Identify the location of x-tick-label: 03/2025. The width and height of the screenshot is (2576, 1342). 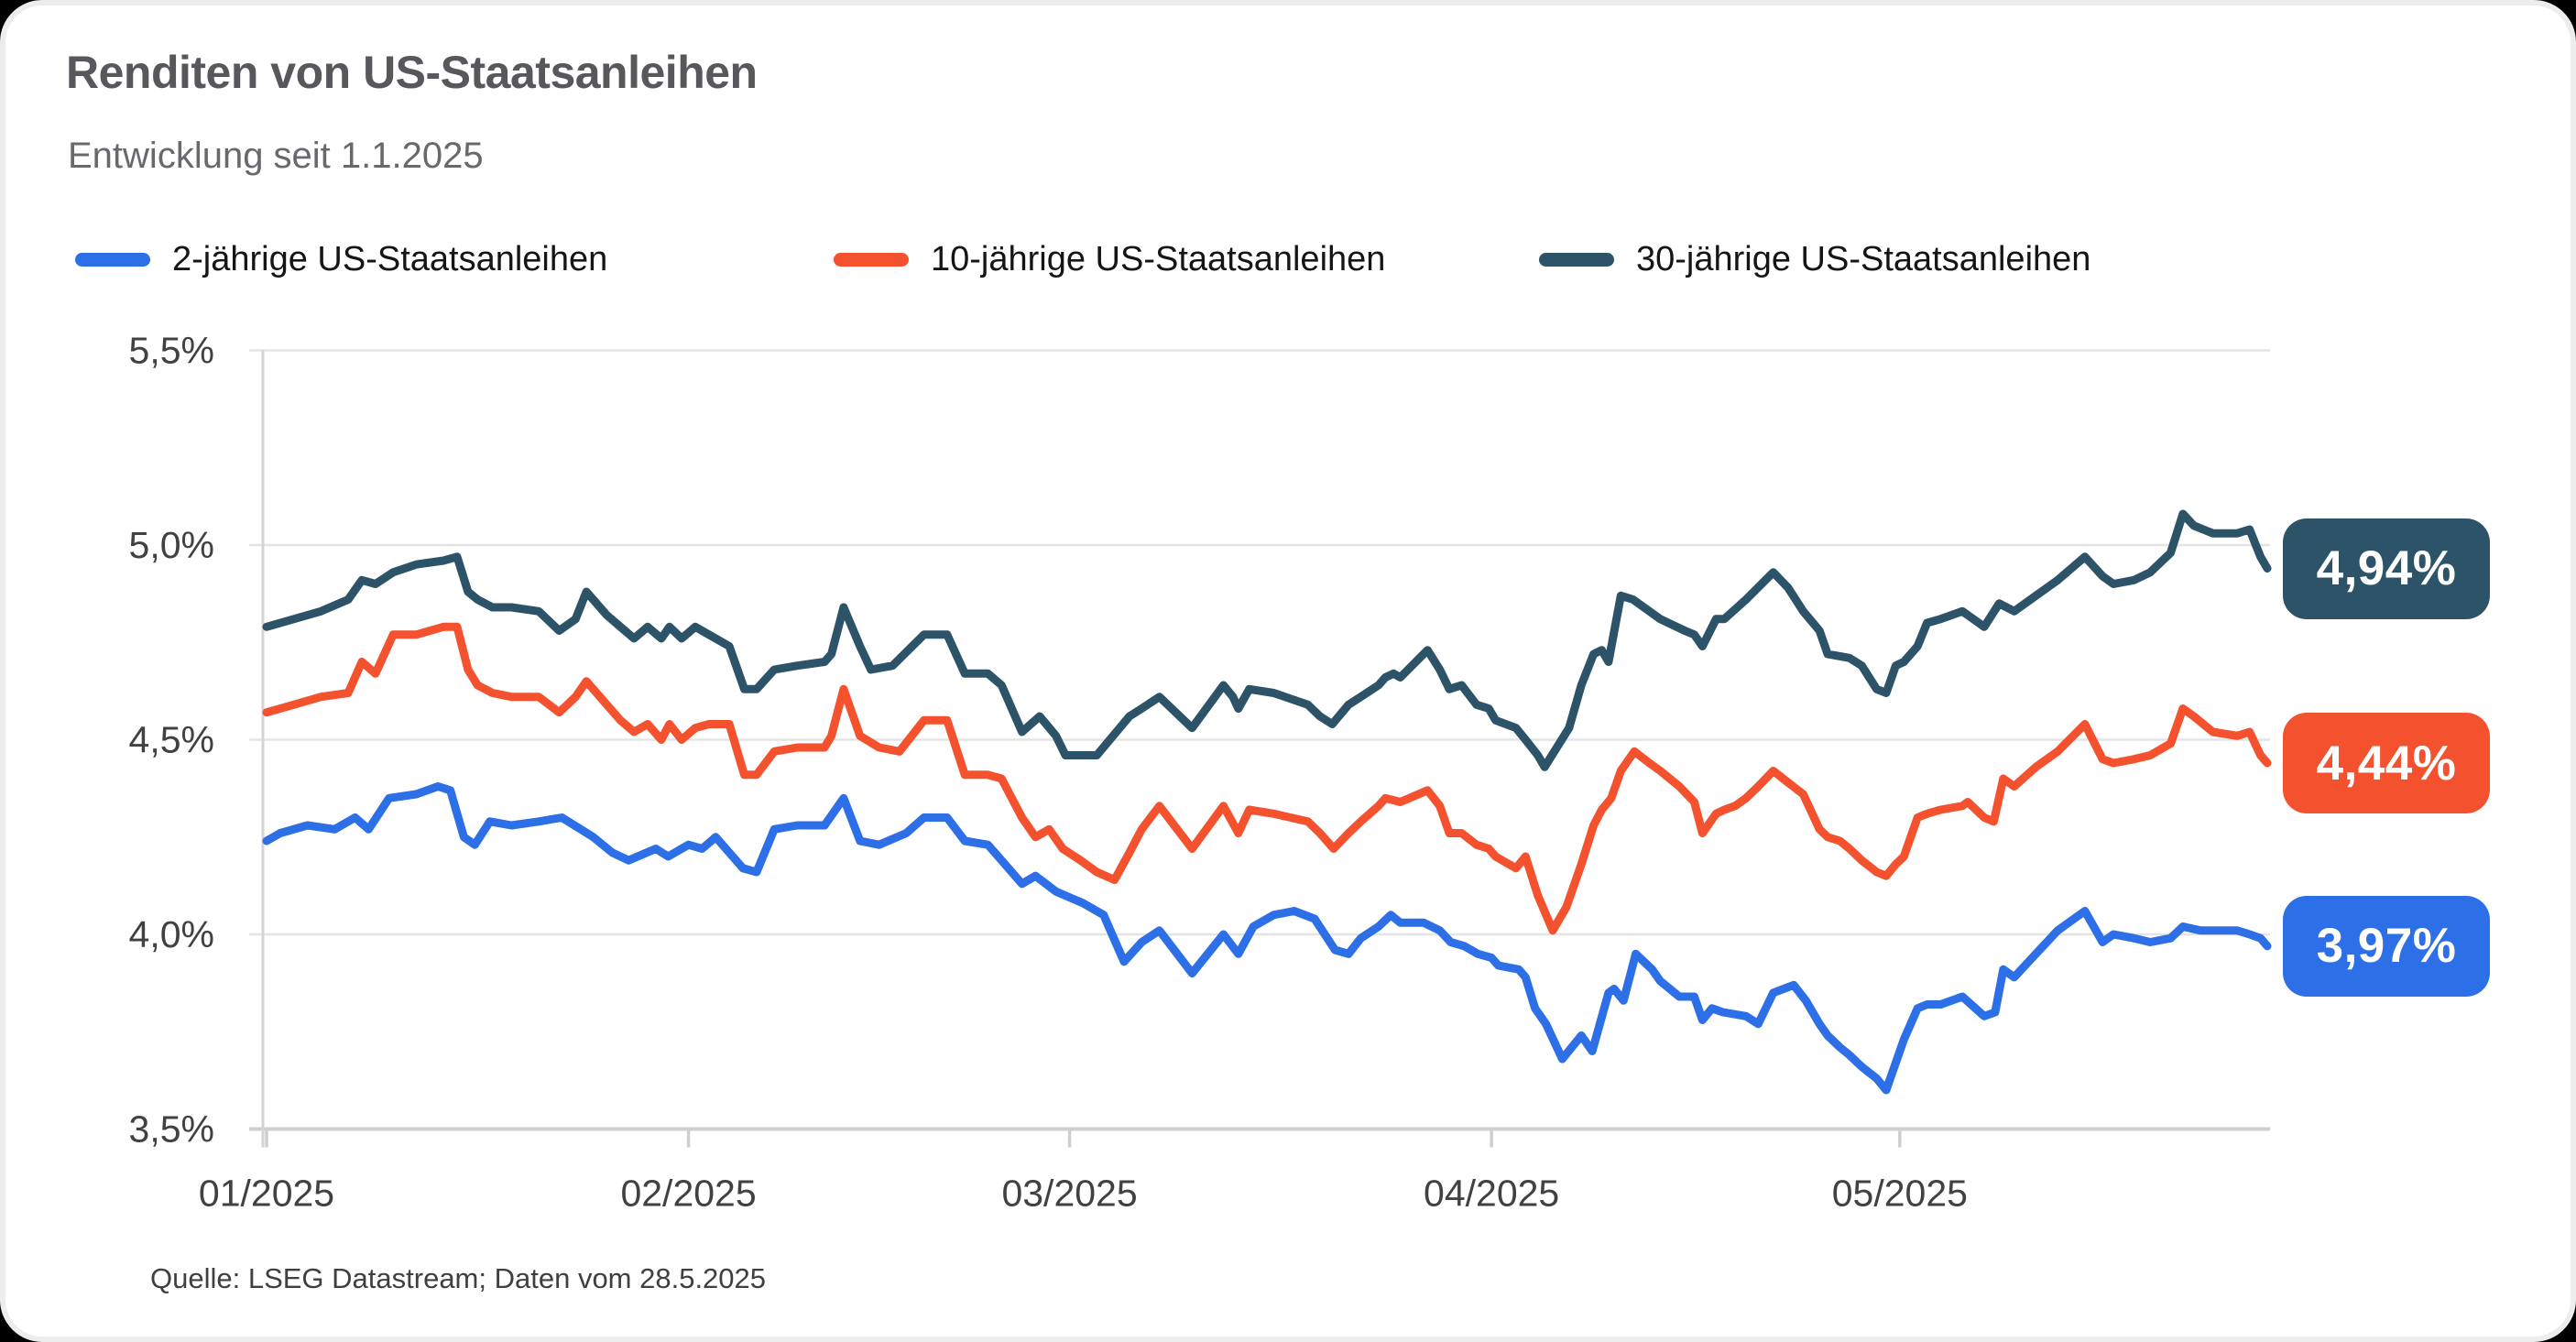
(1069, 1194).